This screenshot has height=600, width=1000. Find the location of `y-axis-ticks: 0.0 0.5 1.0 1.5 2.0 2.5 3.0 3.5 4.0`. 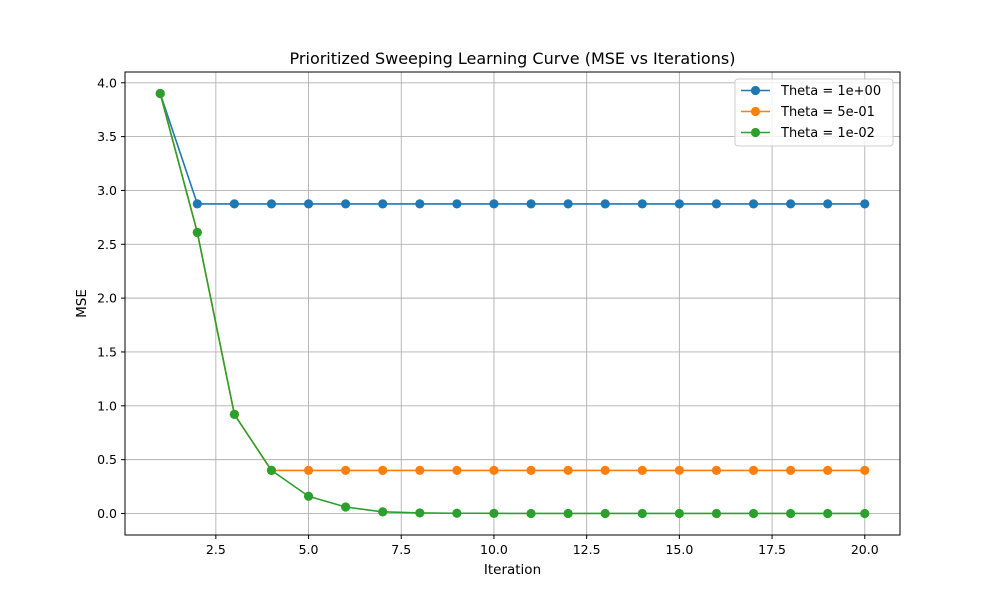

y-axis-ticks: 0.0 0.5 1.0 1.5 2.0 2.5 3.0 3.5 4.0 is located at coordinates (111, 298).